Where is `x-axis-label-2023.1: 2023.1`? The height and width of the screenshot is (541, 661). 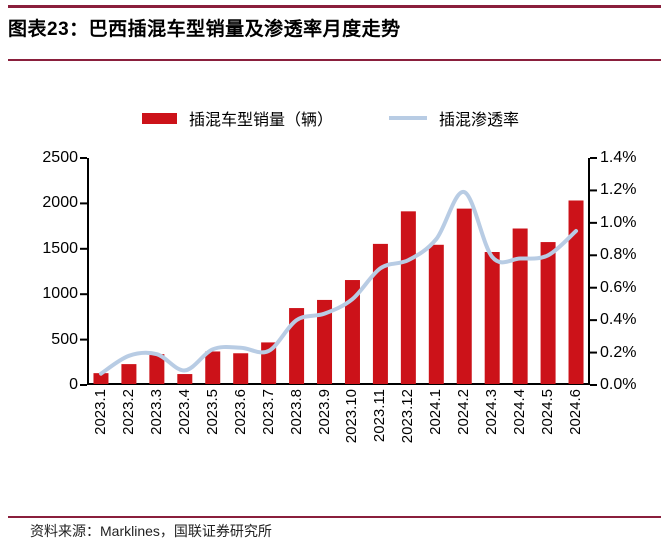 x-axis-label-2023.1: 2023.1 is located at coordinates (100, 412).